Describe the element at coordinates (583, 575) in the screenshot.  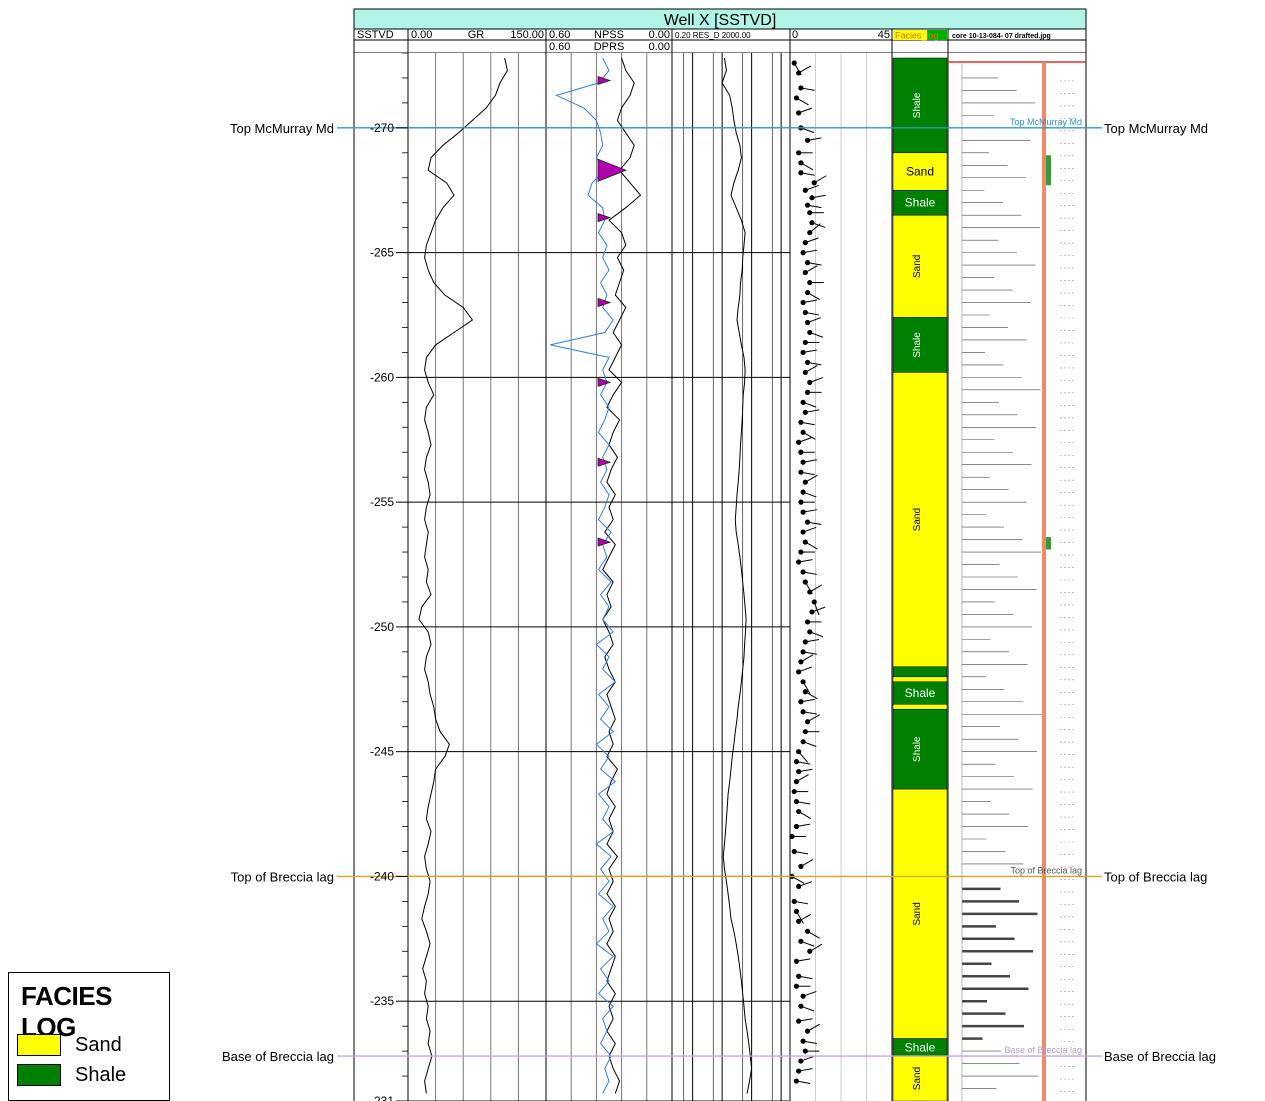
I see `npss-curve` at that location.